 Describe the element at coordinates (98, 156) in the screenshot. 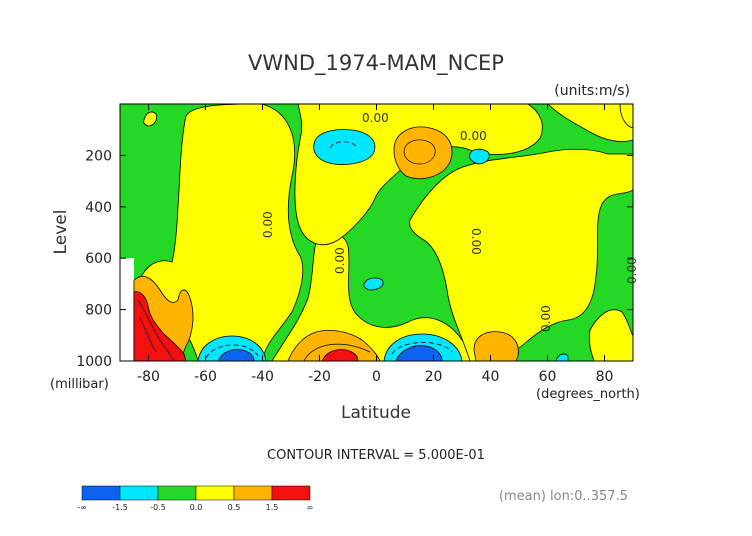

I see `y-tick-label: 200` at that location.